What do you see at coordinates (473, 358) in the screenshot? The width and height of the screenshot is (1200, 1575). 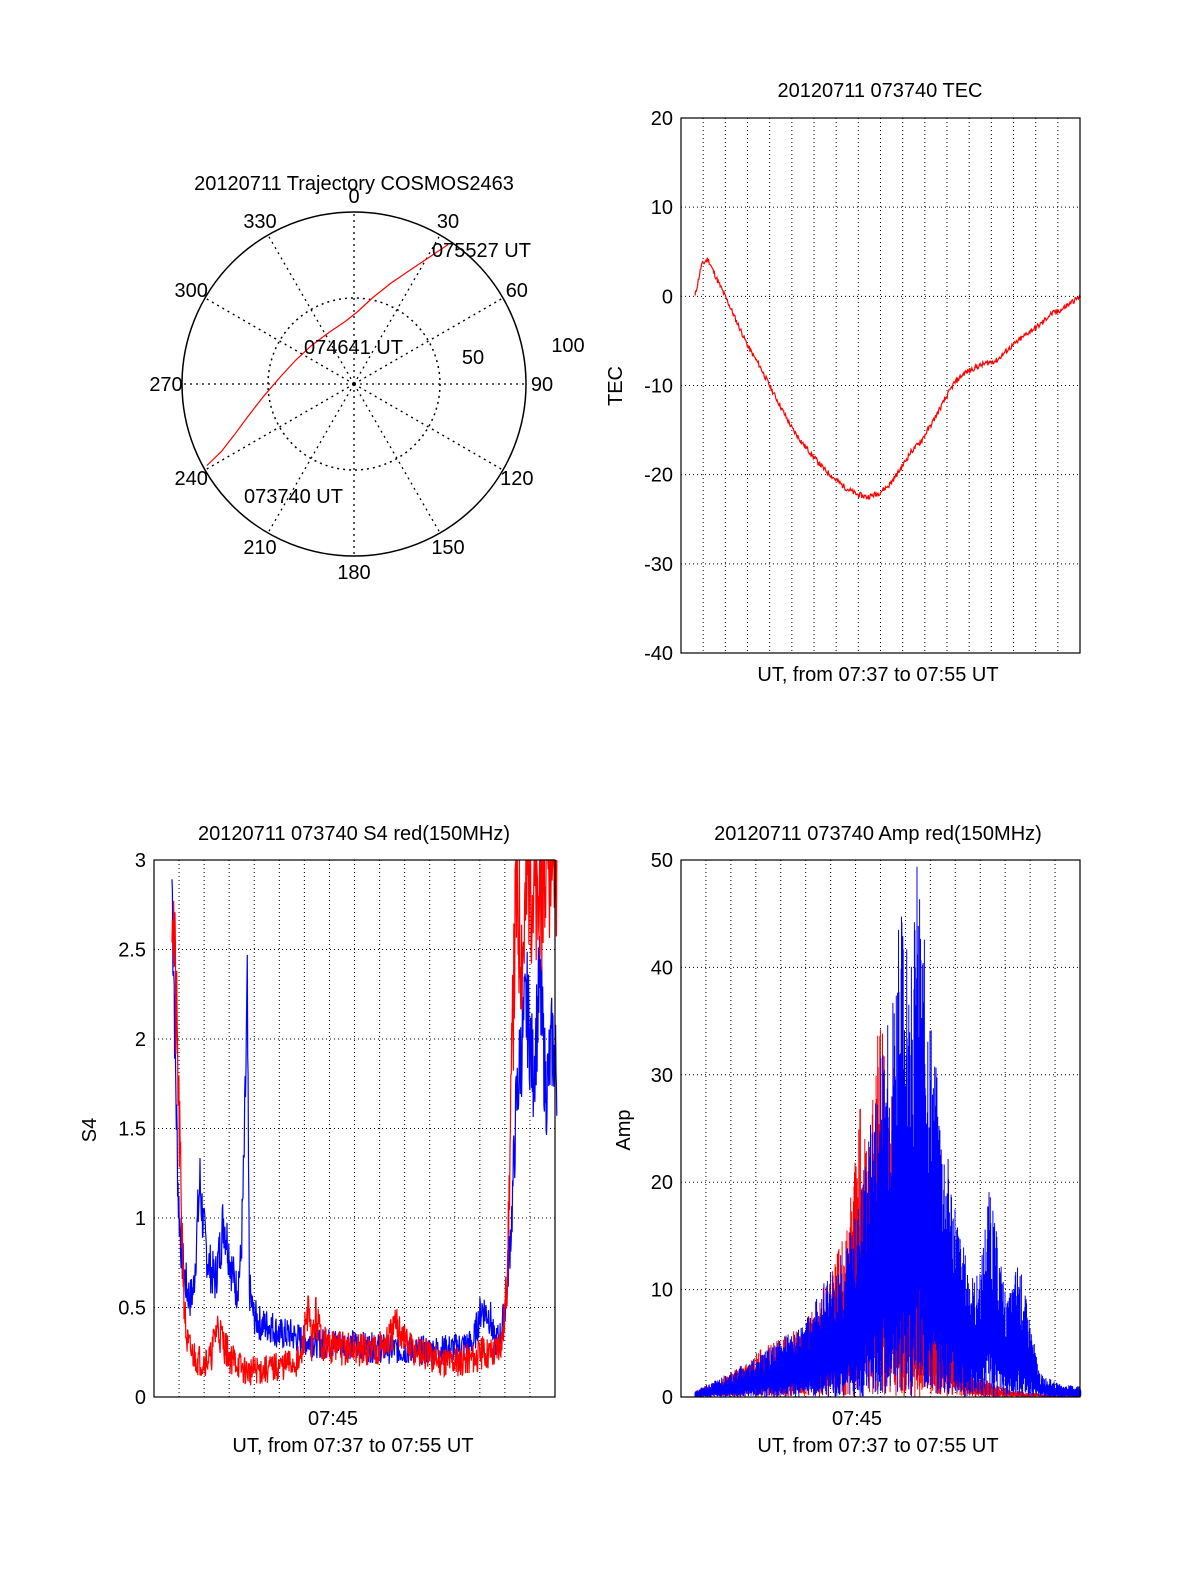 I see `polar-radial-label-50: 50` at bounding box center [473, 358].